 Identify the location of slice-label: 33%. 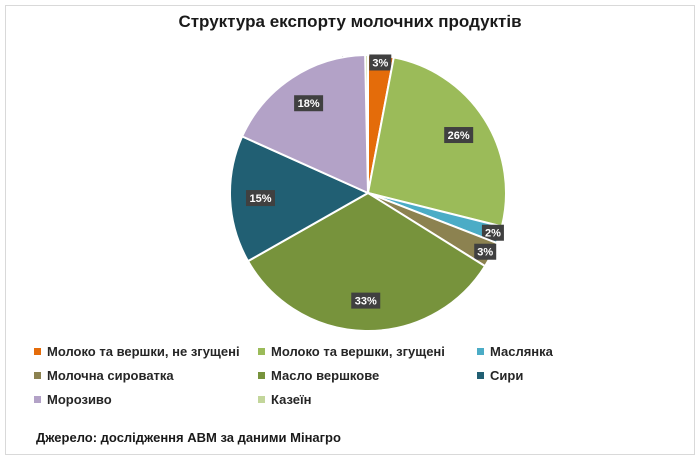
(366, 300).